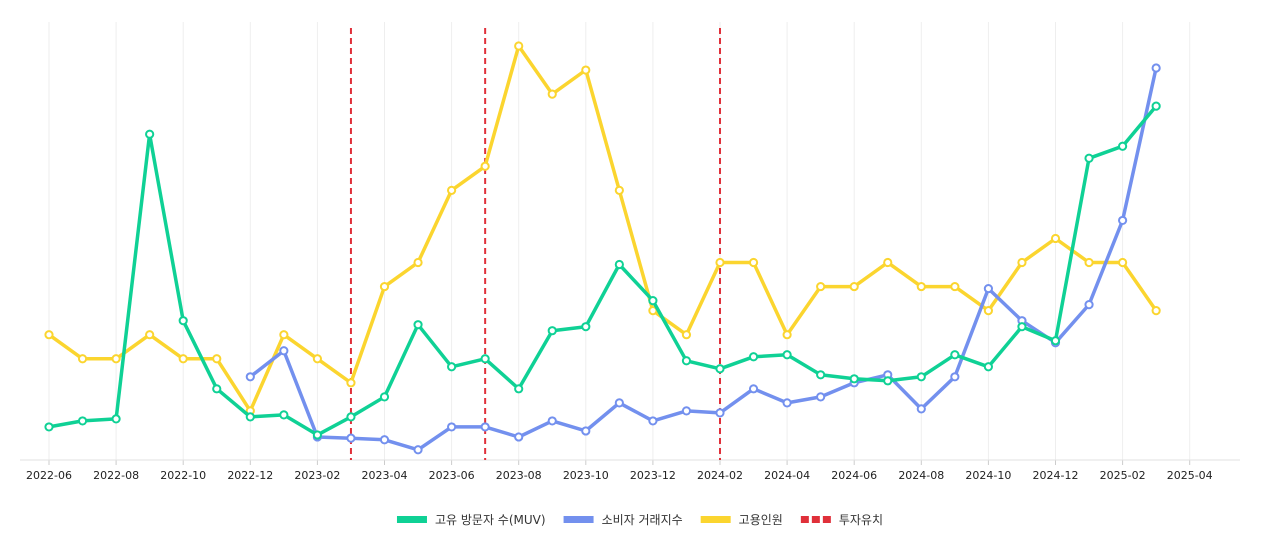 Image resolution: width=1280 pixels, height=547 pixels. What do you see at coordinates (623, 520) in the screenshot?
I see `legend-item: 소비자 거래지수` at bounding box center [623, 520].